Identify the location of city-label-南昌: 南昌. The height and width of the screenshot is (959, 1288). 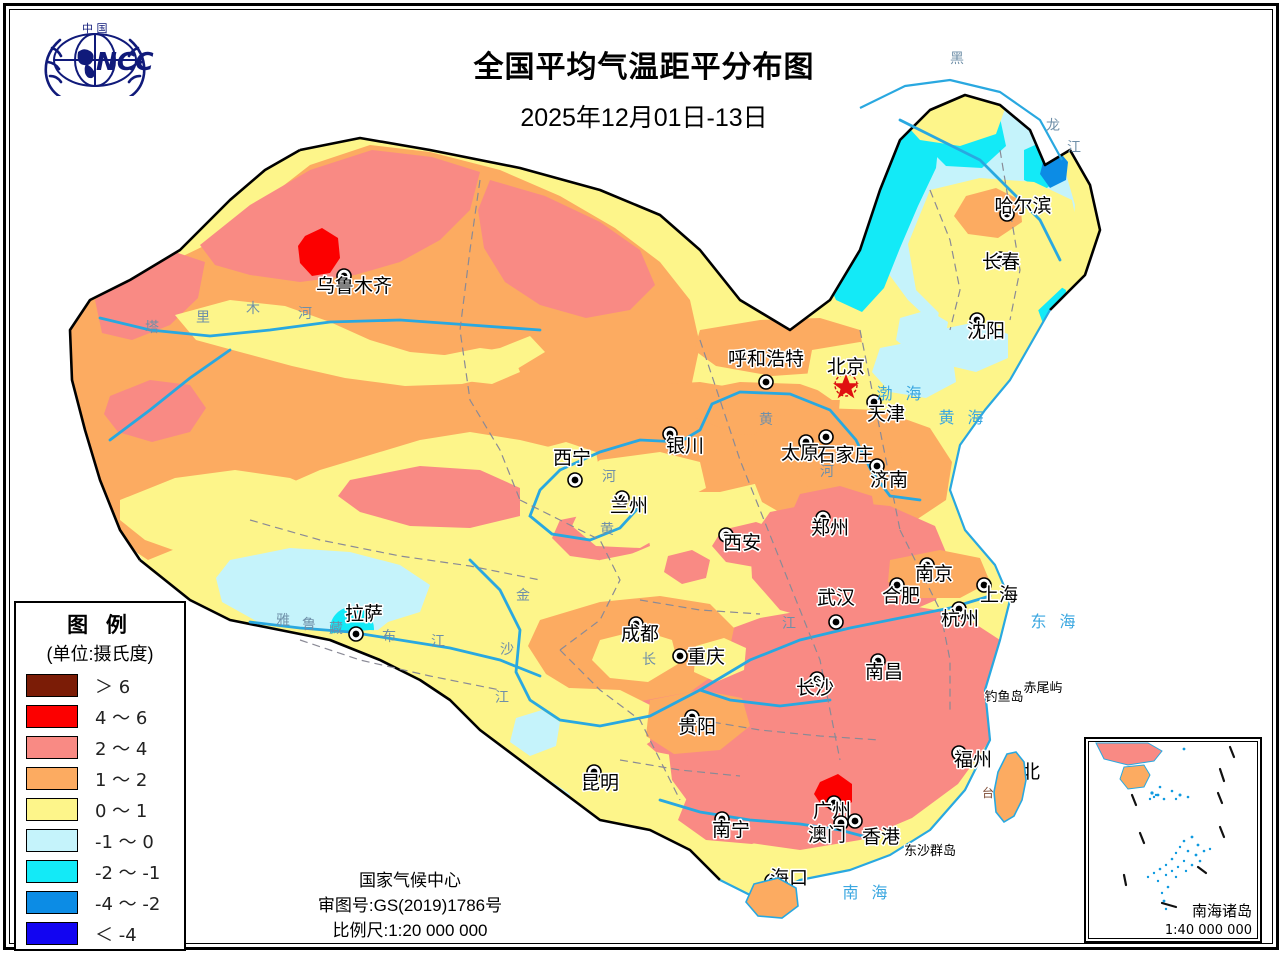
(884, 672).